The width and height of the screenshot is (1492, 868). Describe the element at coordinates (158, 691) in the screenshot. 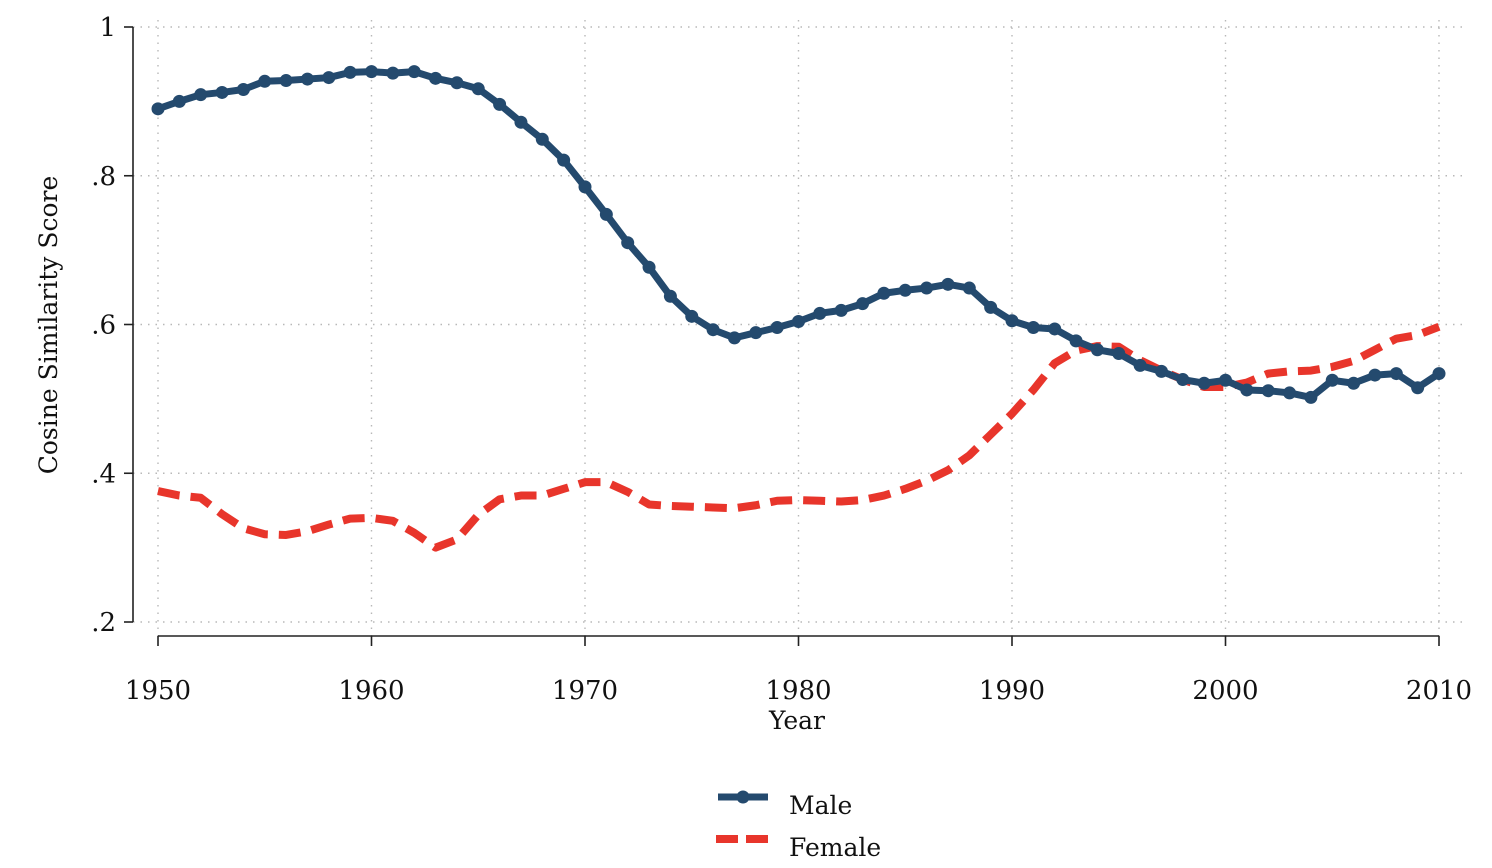

I see `x-tick-label: 1950` at that location.